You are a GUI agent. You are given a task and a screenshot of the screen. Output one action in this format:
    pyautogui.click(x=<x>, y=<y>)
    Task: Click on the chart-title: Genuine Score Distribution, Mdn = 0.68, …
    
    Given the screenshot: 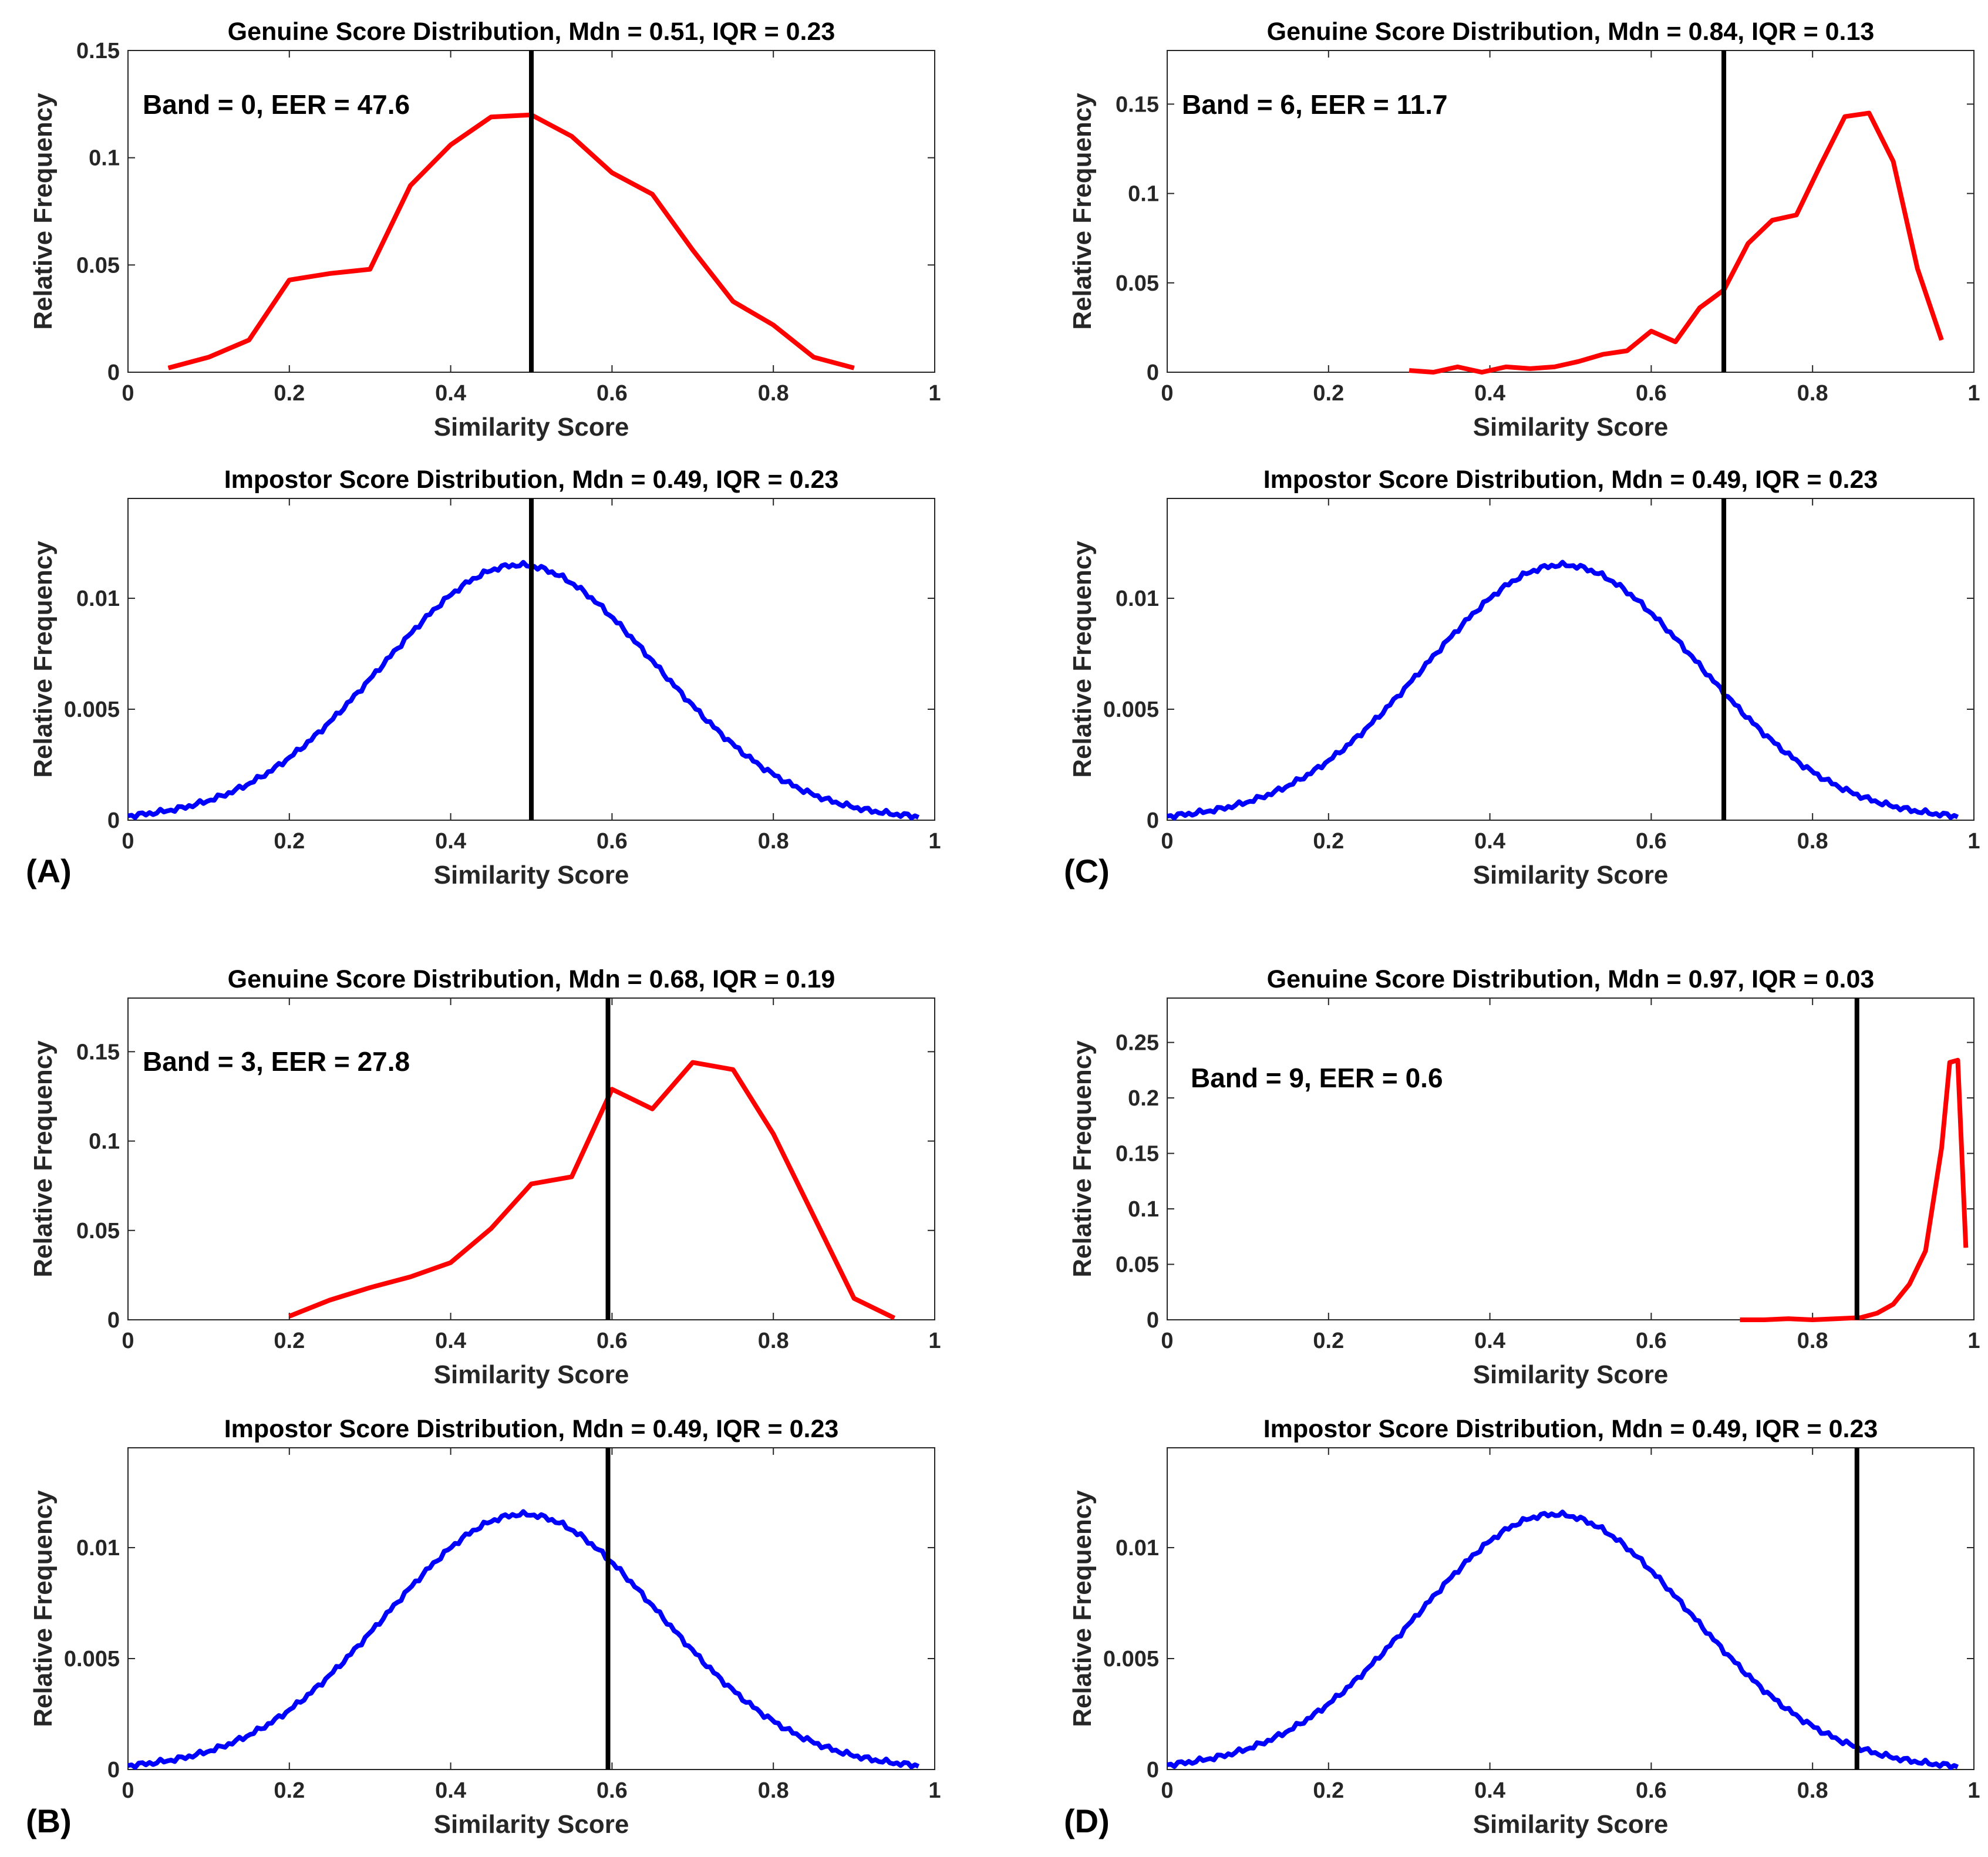 What is the action you would take?
    pyautogui.click(x=532, y=979)
    